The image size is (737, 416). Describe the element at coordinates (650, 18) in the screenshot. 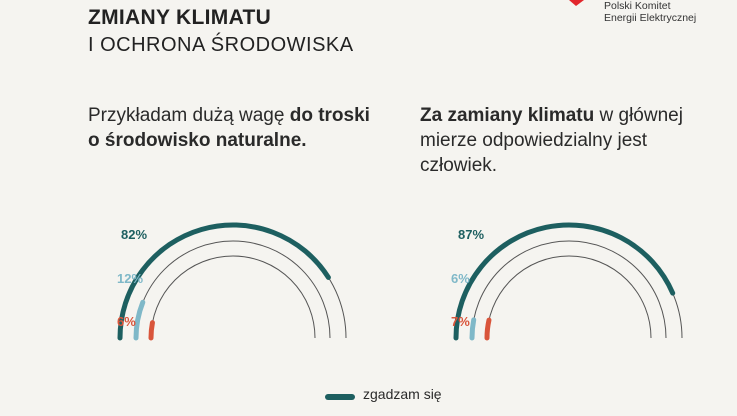

I see `logo-line-2: Energii Elektrycznej` at that location.